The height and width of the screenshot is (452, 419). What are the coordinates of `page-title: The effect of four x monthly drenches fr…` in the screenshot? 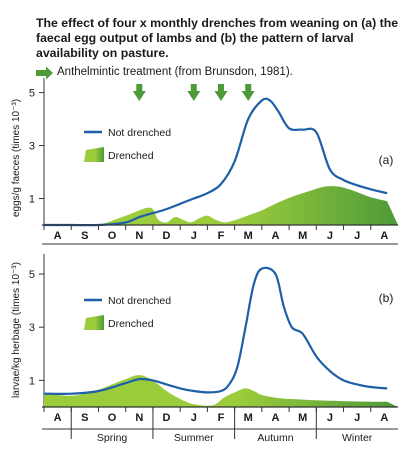 It's located at (217, 38).